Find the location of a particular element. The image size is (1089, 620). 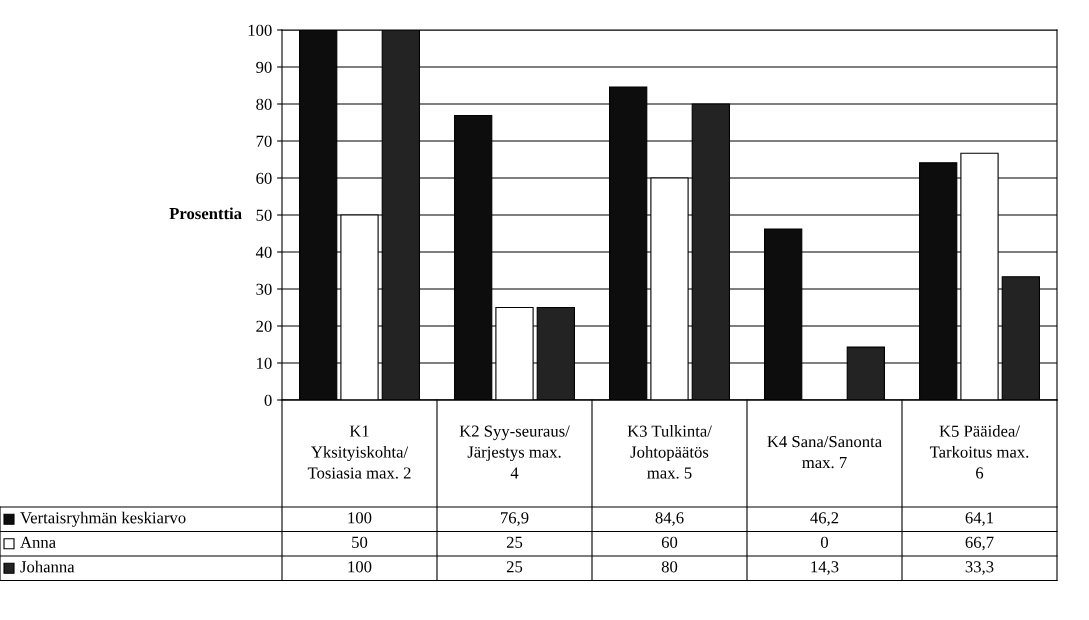

x-tick-label: K2 Syy-seuraus/Järjestys max. 4 is located at coordinates (514, 452).